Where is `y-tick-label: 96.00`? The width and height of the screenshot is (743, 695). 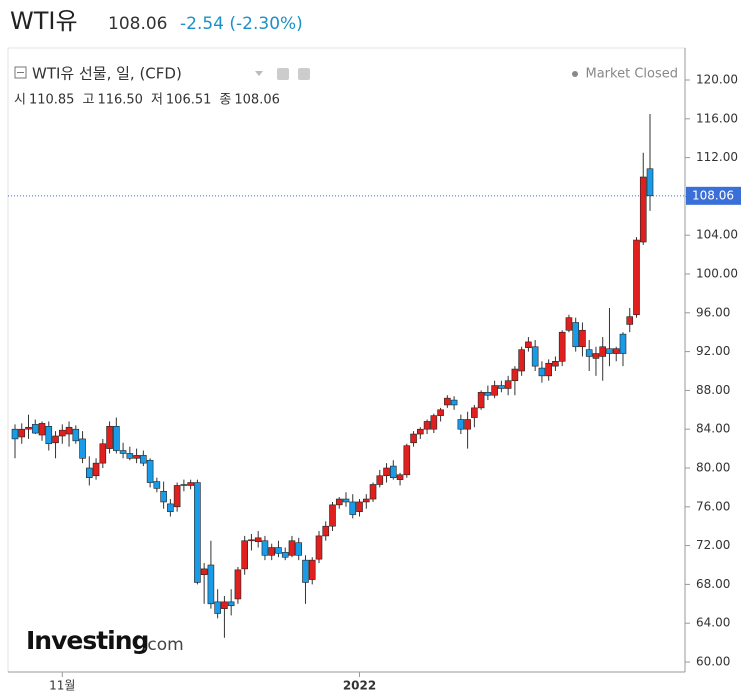 y-tick-label: 96.00 is located at coordinates (713, 312).